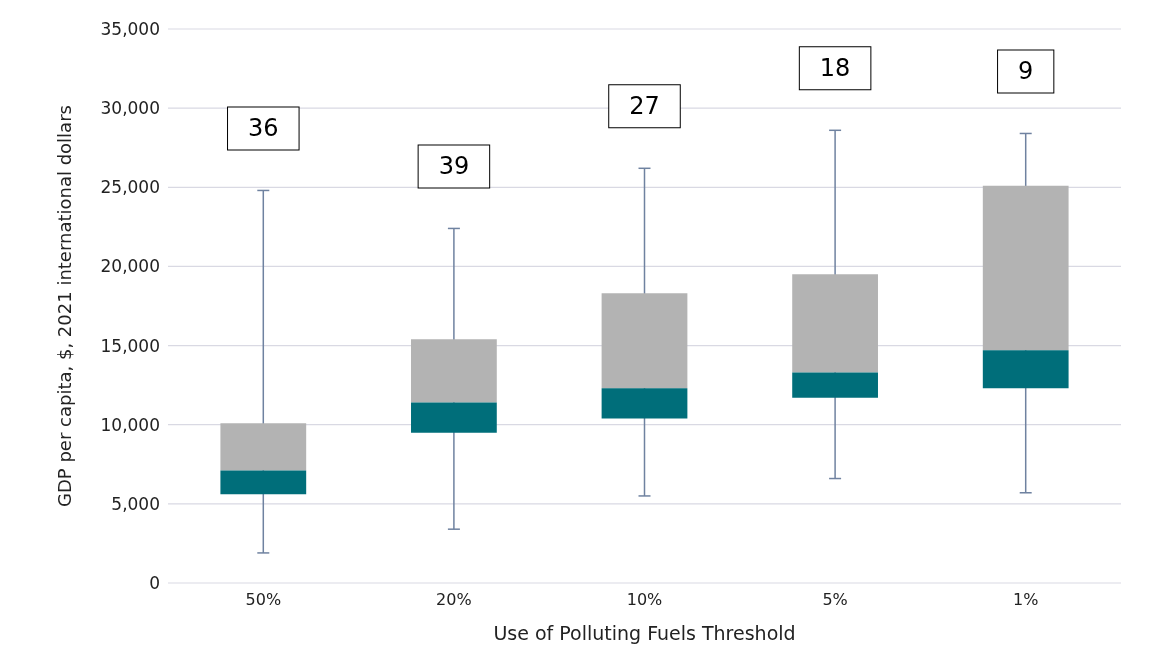 The height and width of the screenshot is (659, 1149). What do you see at coordinates (130, 187) in the screenshot?
I see `y-tick-label: 25,000` at bounding box center [130, 187].